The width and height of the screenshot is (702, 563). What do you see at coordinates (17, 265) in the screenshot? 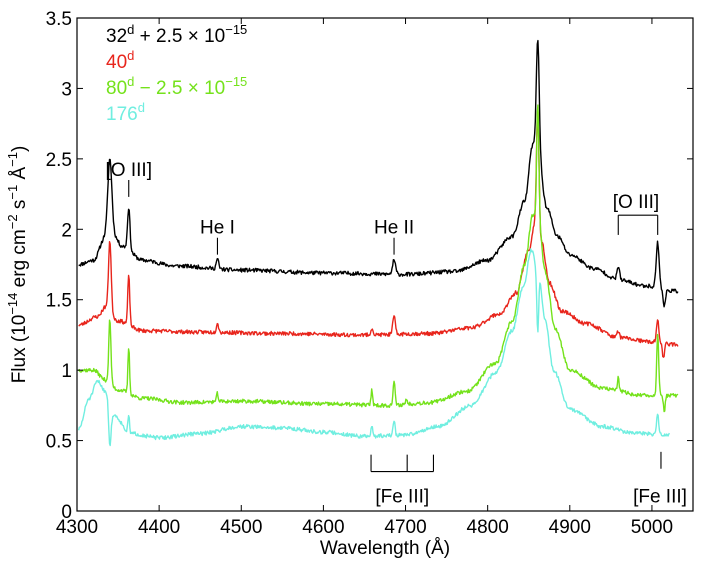
I see `y-axis-title: Flux (10−14 erg cm−2 s−1 Å−1)` at bounding box center [17, 265].